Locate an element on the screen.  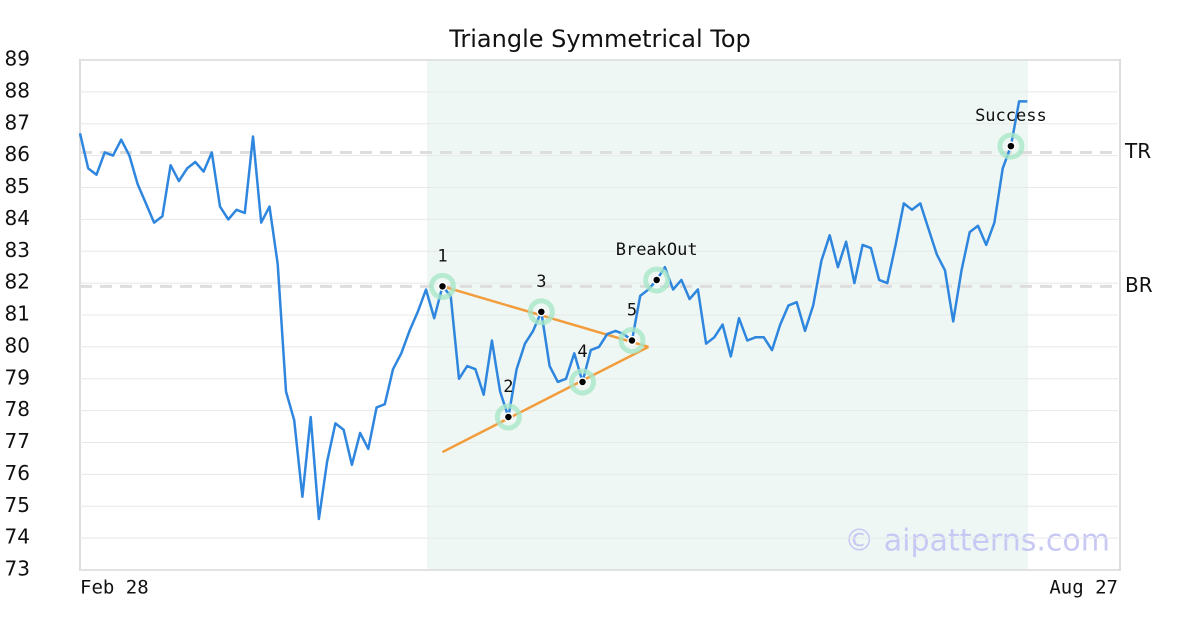
pattern-point-label: BreakOut is located at coordinates (657, 250).